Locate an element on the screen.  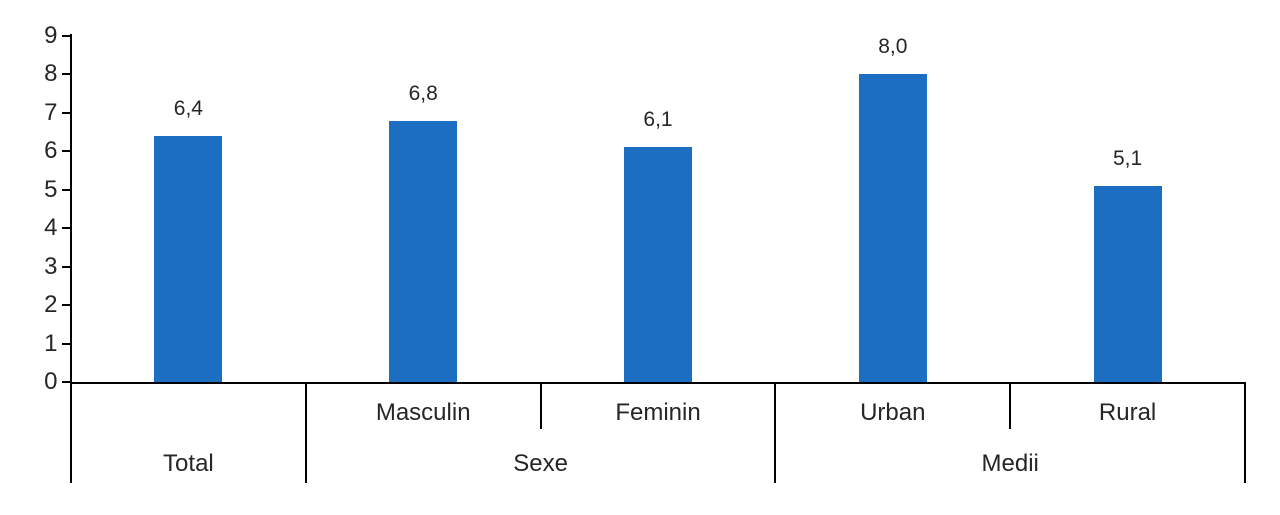
y-axis-tick-label: 3 is located at coordinates (51, 266).